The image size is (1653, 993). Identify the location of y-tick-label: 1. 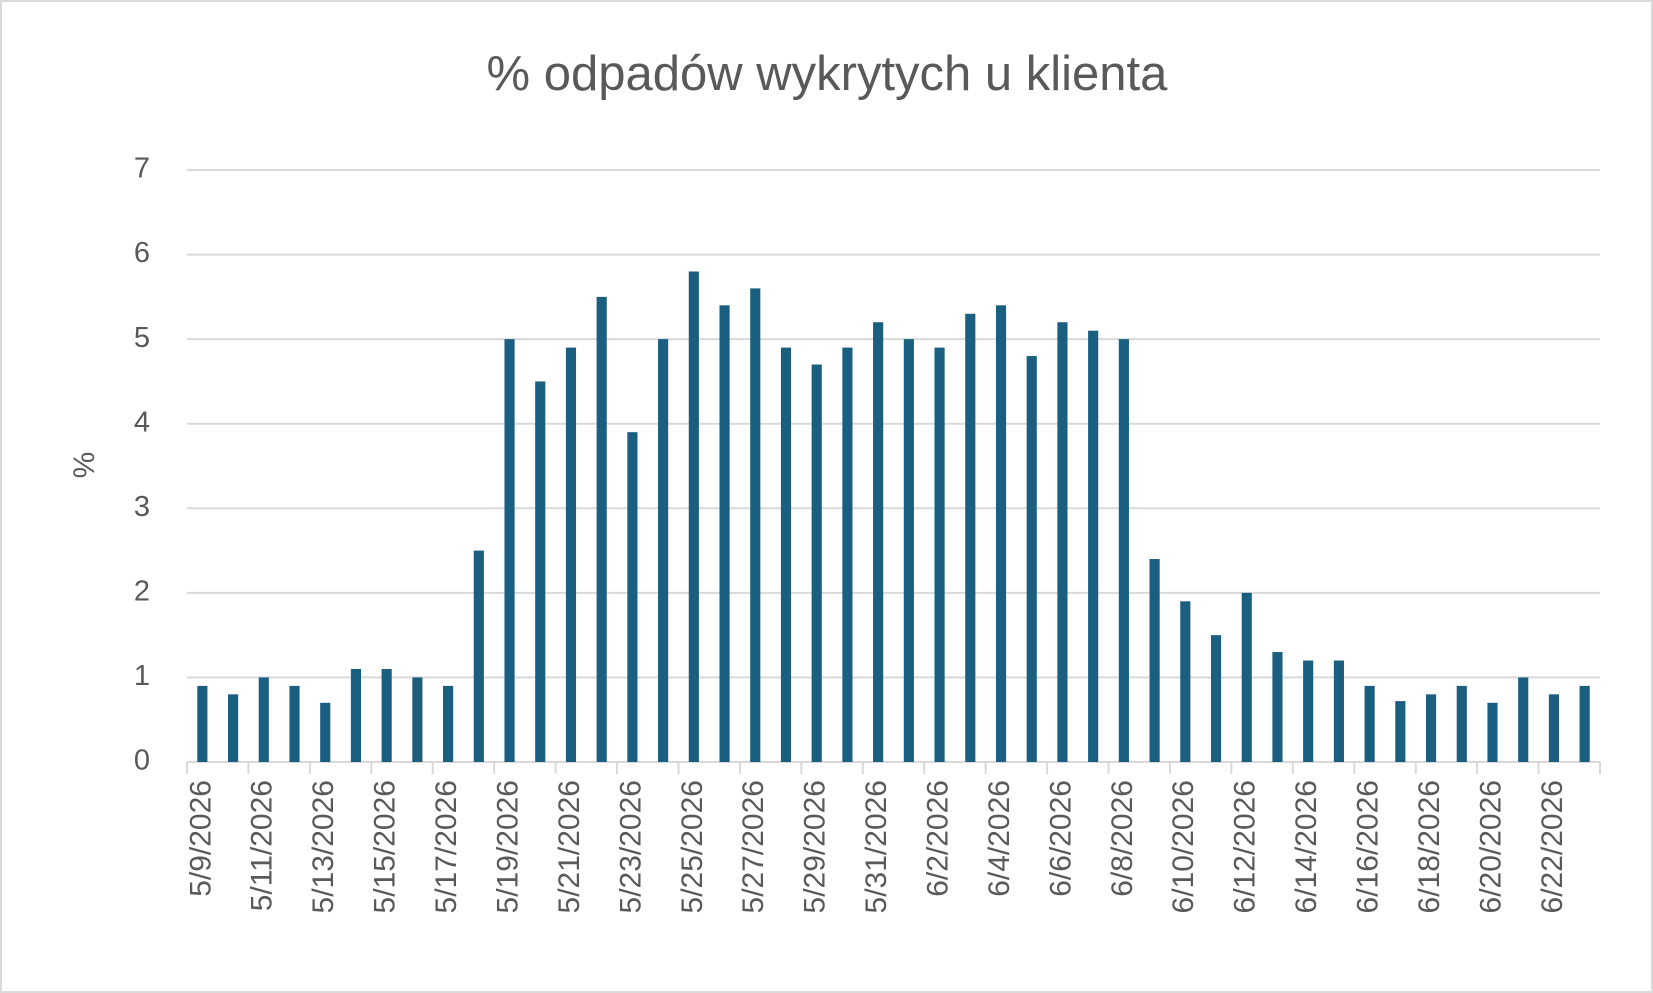
(142, 676).